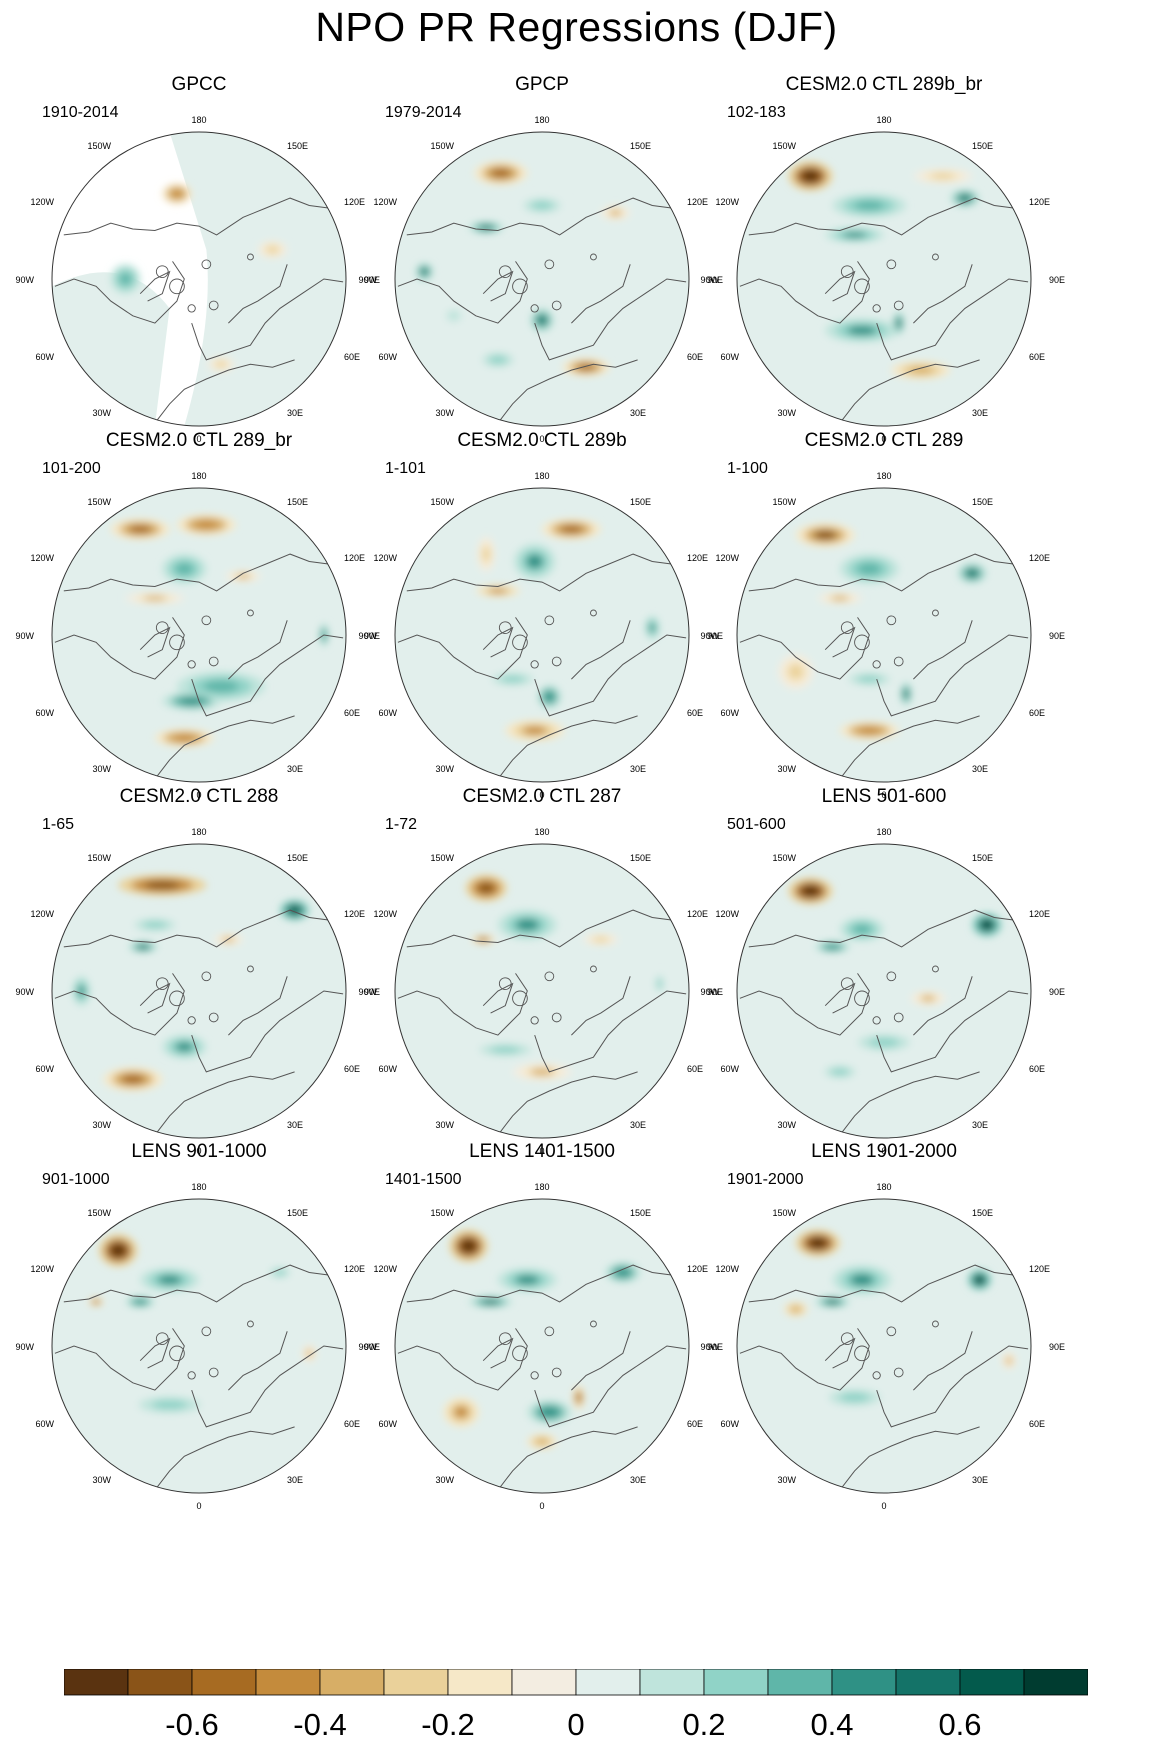 The width and height of the screenshot is (1153, 1741). Describe the element at coordinates (199, 440) in the screenshot. I see `panel-title: CESM2.0 CTL 289_br` at that location.